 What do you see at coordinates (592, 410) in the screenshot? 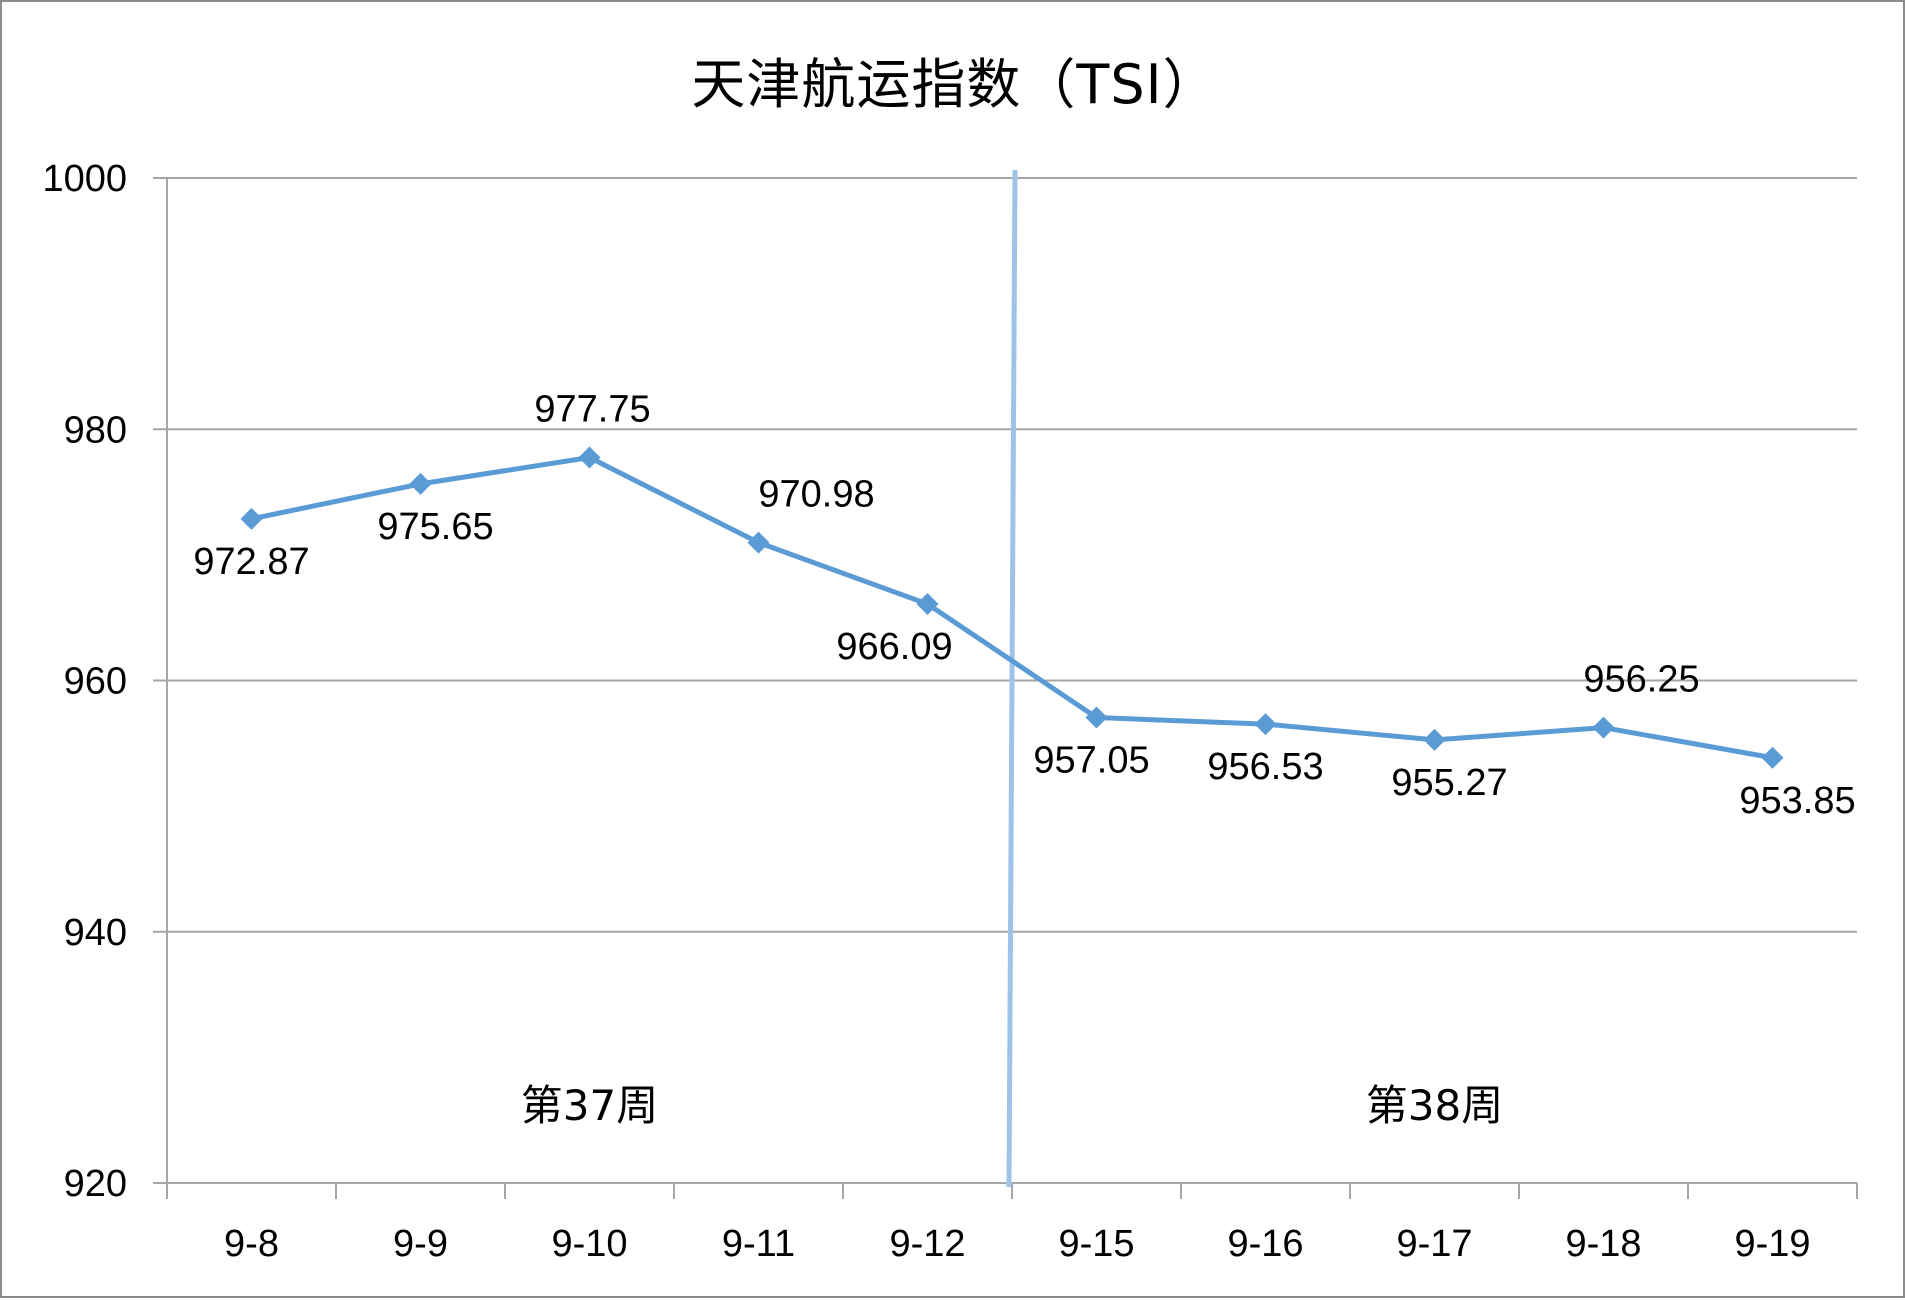
I see `data-label: 977.75` at bounding box center [592, 410].